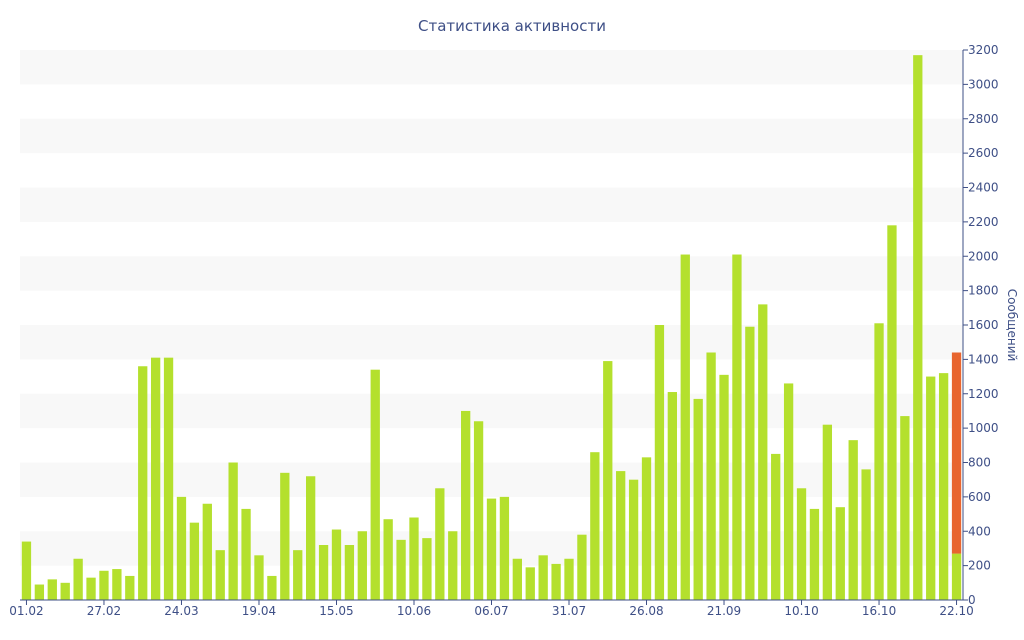  Describe the element at coordinates (983, 50) in the screenshot. I see `y-tick-label: 3200` at that location.